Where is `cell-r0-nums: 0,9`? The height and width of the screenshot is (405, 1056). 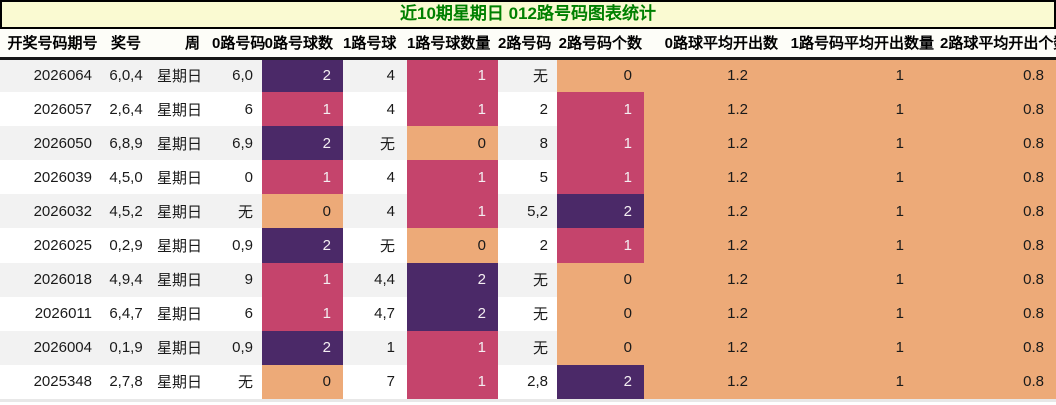
cell-r0-nums: 0,9 is located at coordinates (242, 246).